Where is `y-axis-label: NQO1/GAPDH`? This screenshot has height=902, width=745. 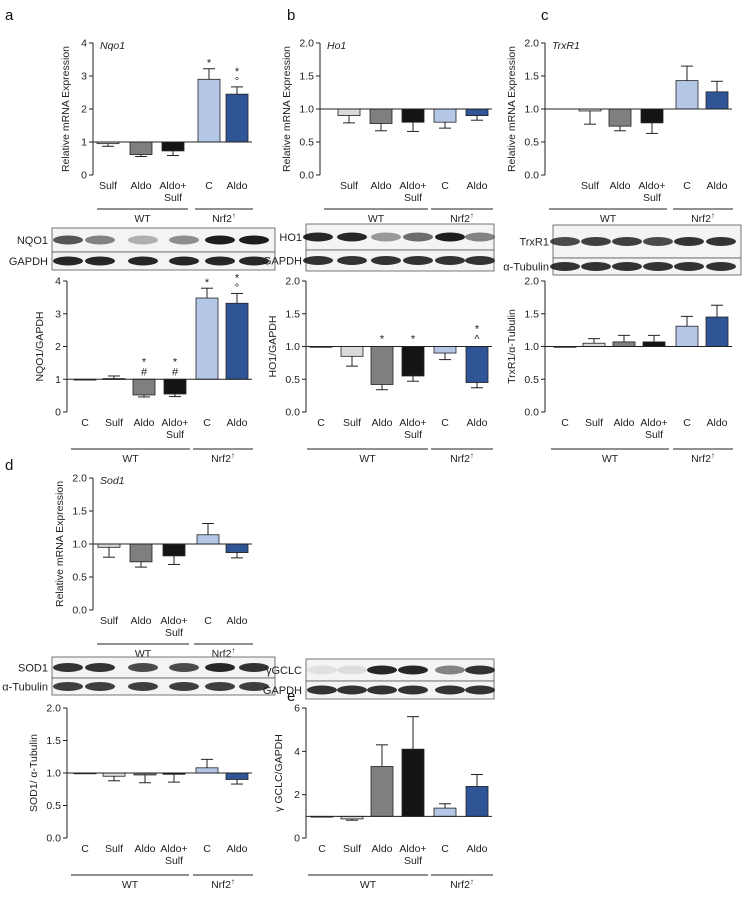
y-axis-label: NQO1/GAPDH is located at coordinates (40, 346).